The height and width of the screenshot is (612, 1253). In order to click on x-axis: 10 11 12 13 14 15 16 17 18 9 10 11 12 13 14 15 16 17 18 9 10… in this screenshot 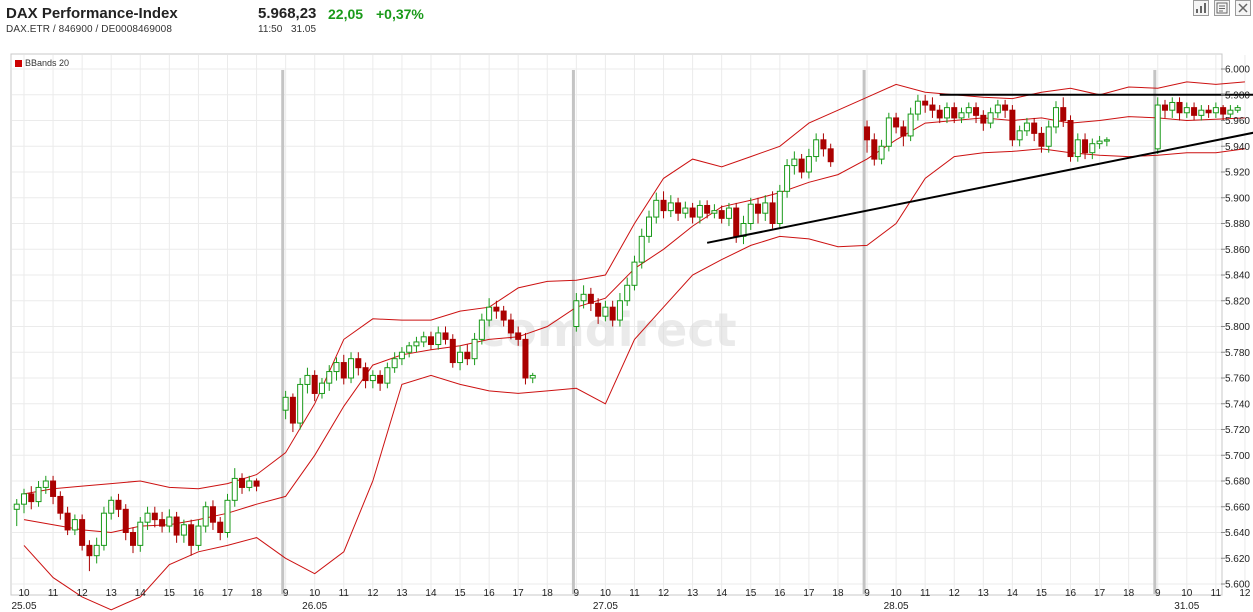, I will do `click(630, 600)`.